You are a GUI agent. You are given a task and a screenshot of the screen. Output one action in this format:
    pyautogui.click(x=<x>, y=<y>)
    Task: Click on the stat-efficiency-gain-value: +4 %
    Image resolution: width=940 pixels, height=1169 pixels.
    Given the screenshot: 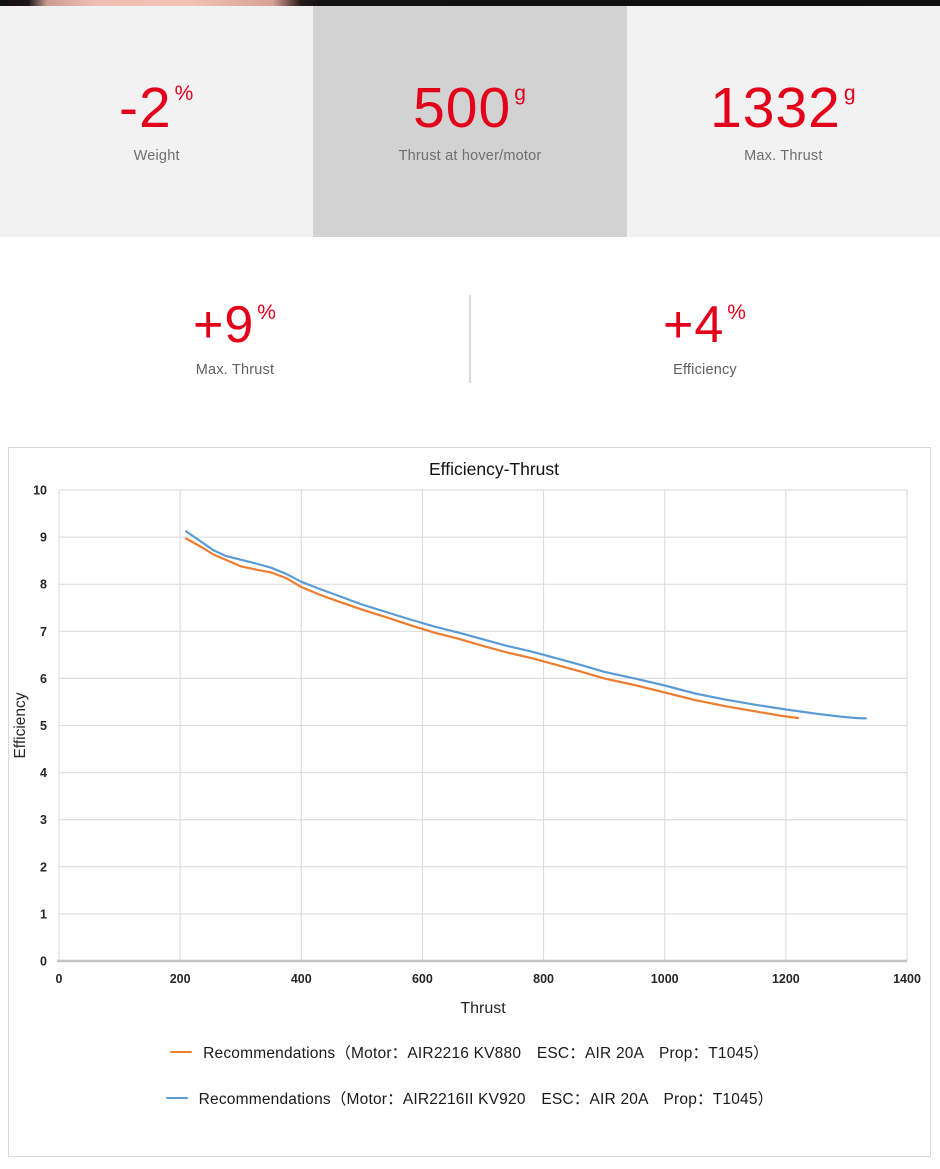 What is the action you would take?
    pyautogui.click(x=705, y=325)
    